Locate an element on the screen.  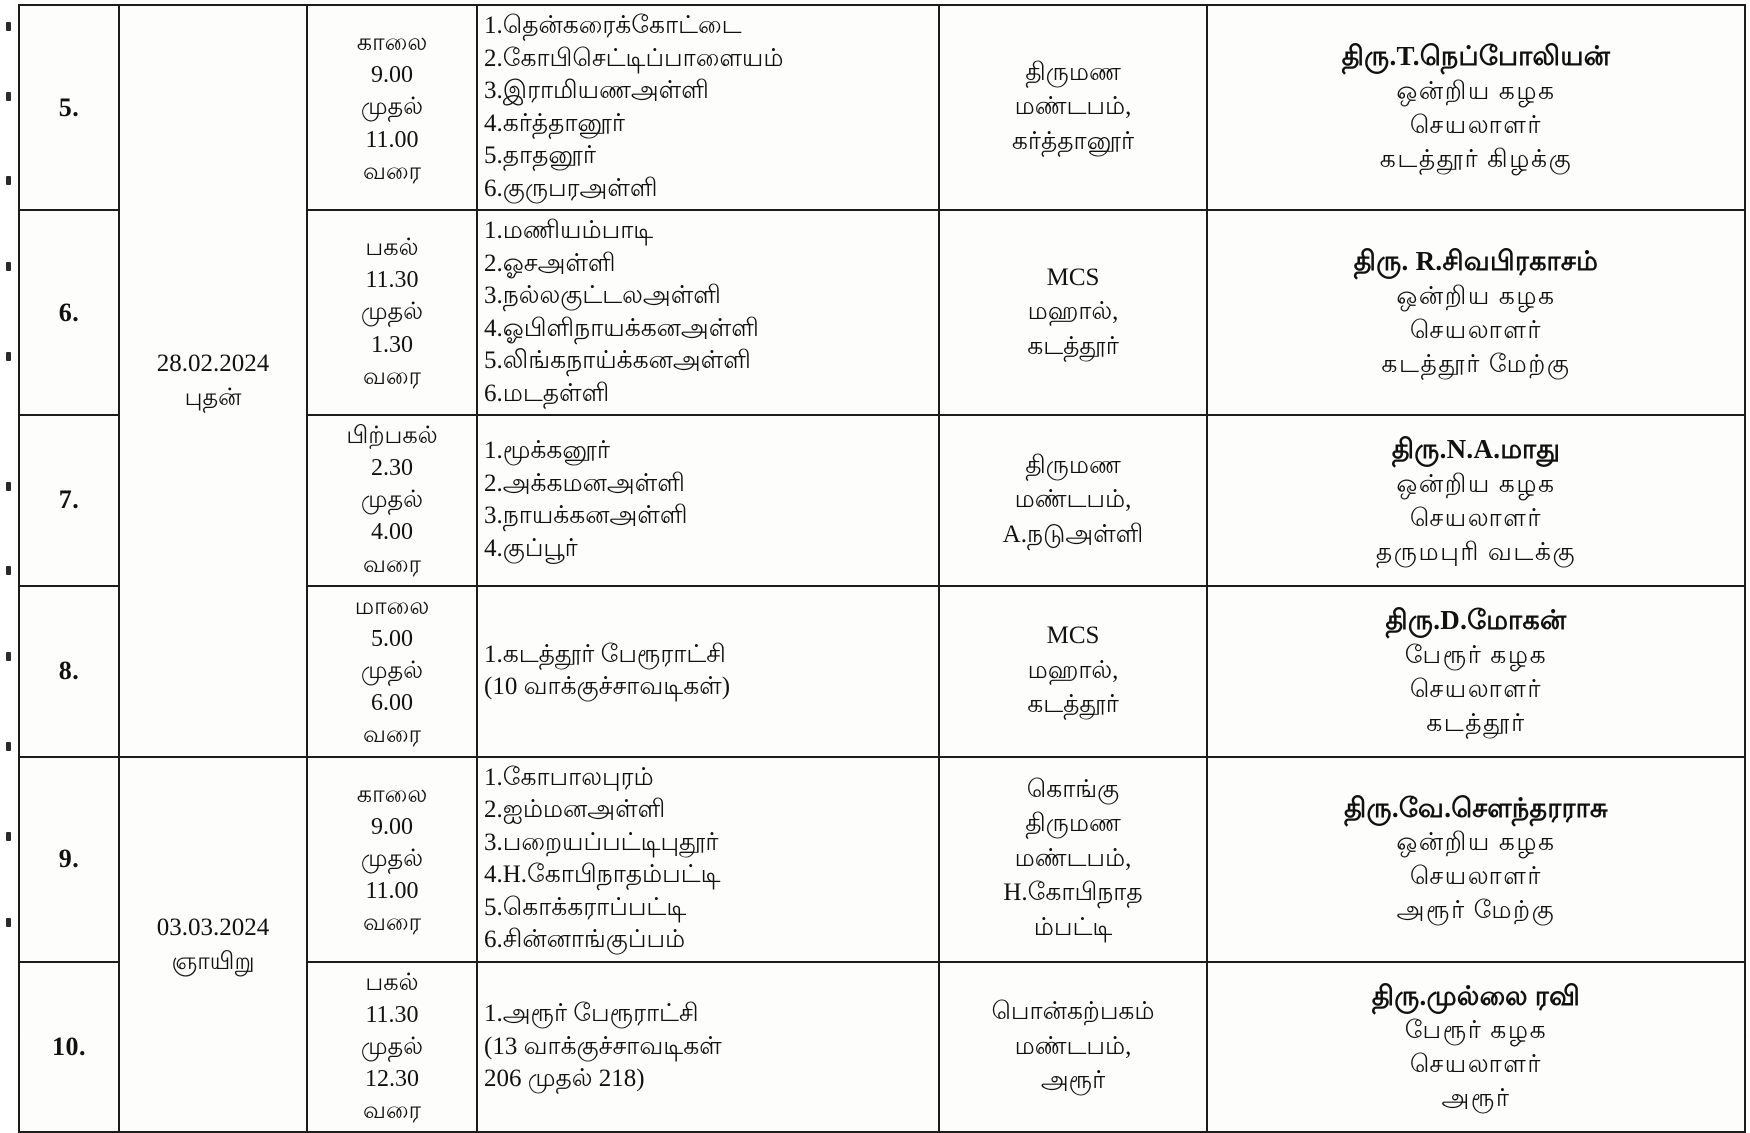
time-cell: பிற்பகல் 2.30 முதல் 4.00 வரை is located at coordinates (392, 500).